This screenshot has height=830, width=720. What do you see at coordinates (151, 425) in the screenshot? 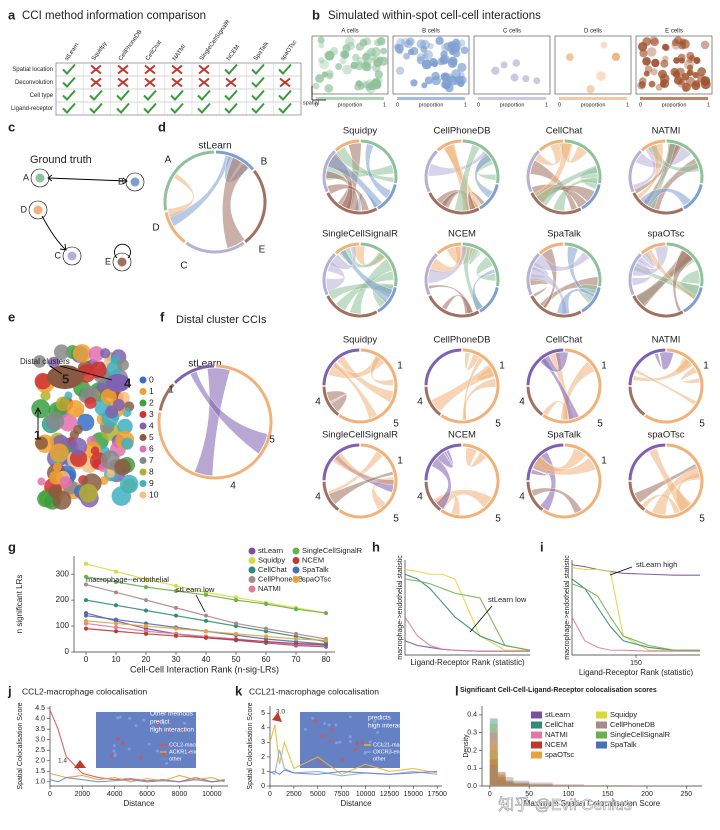
I see `legend-label: 4` at bounding box center [151, 425].